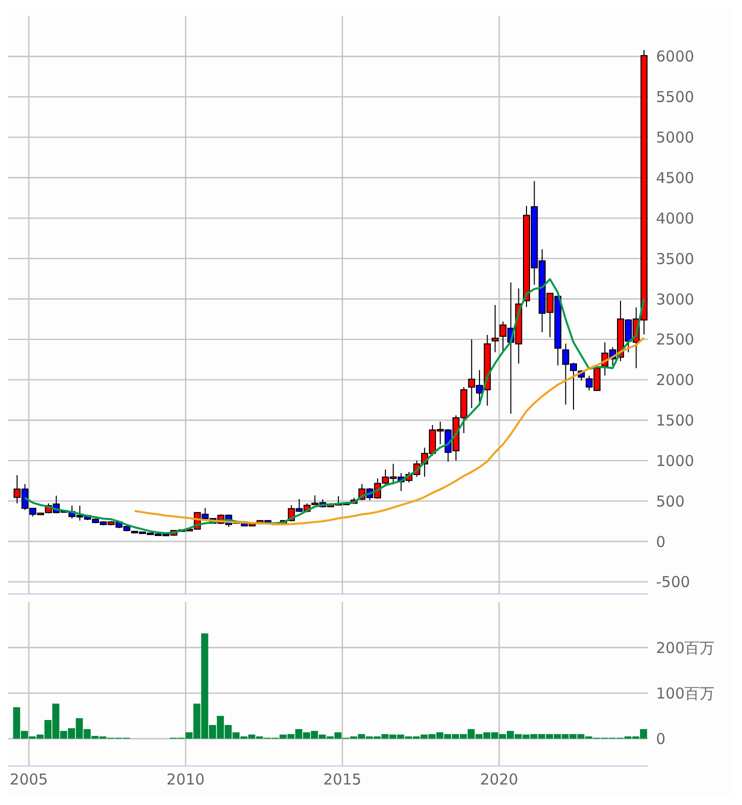 This screenshot has height=805, width=742. Describe the element at coordinates (675, 299) in the screenshot. I see `y-tick-label: 3000` at that location.